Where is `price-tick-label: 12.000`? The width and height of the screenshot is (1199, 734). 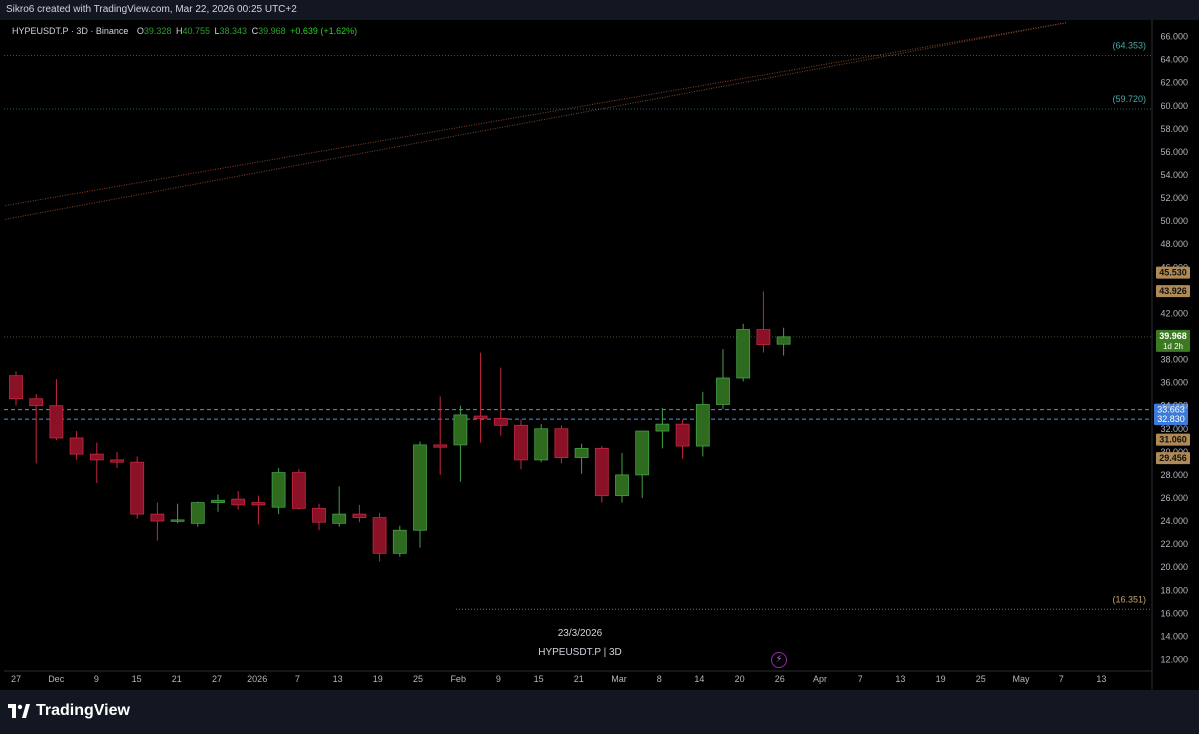
price-tick-label: 12.000 is located at coordinates (1174, 659).